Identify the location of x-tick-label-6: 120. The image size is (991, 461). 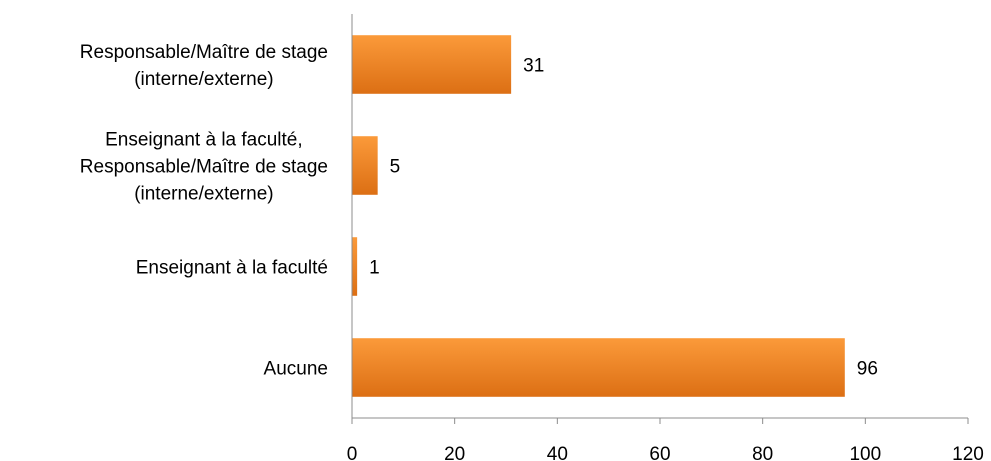
(968, 452).